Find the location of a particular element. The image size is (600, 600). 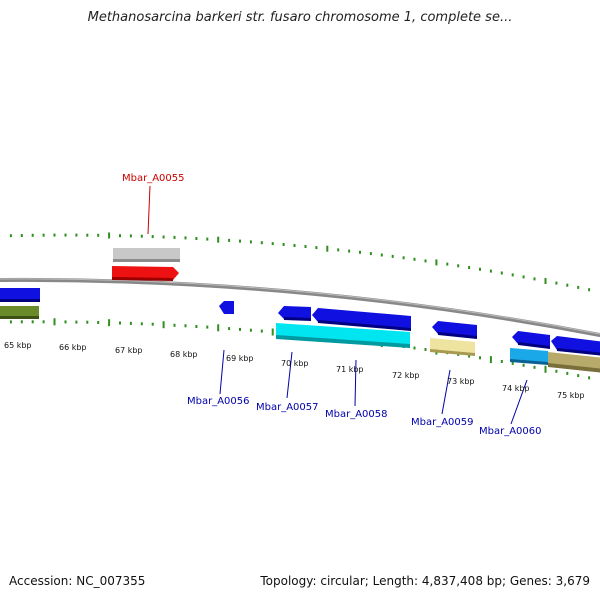

leader-mbar-a0059 is located at coordinates (446, 392).